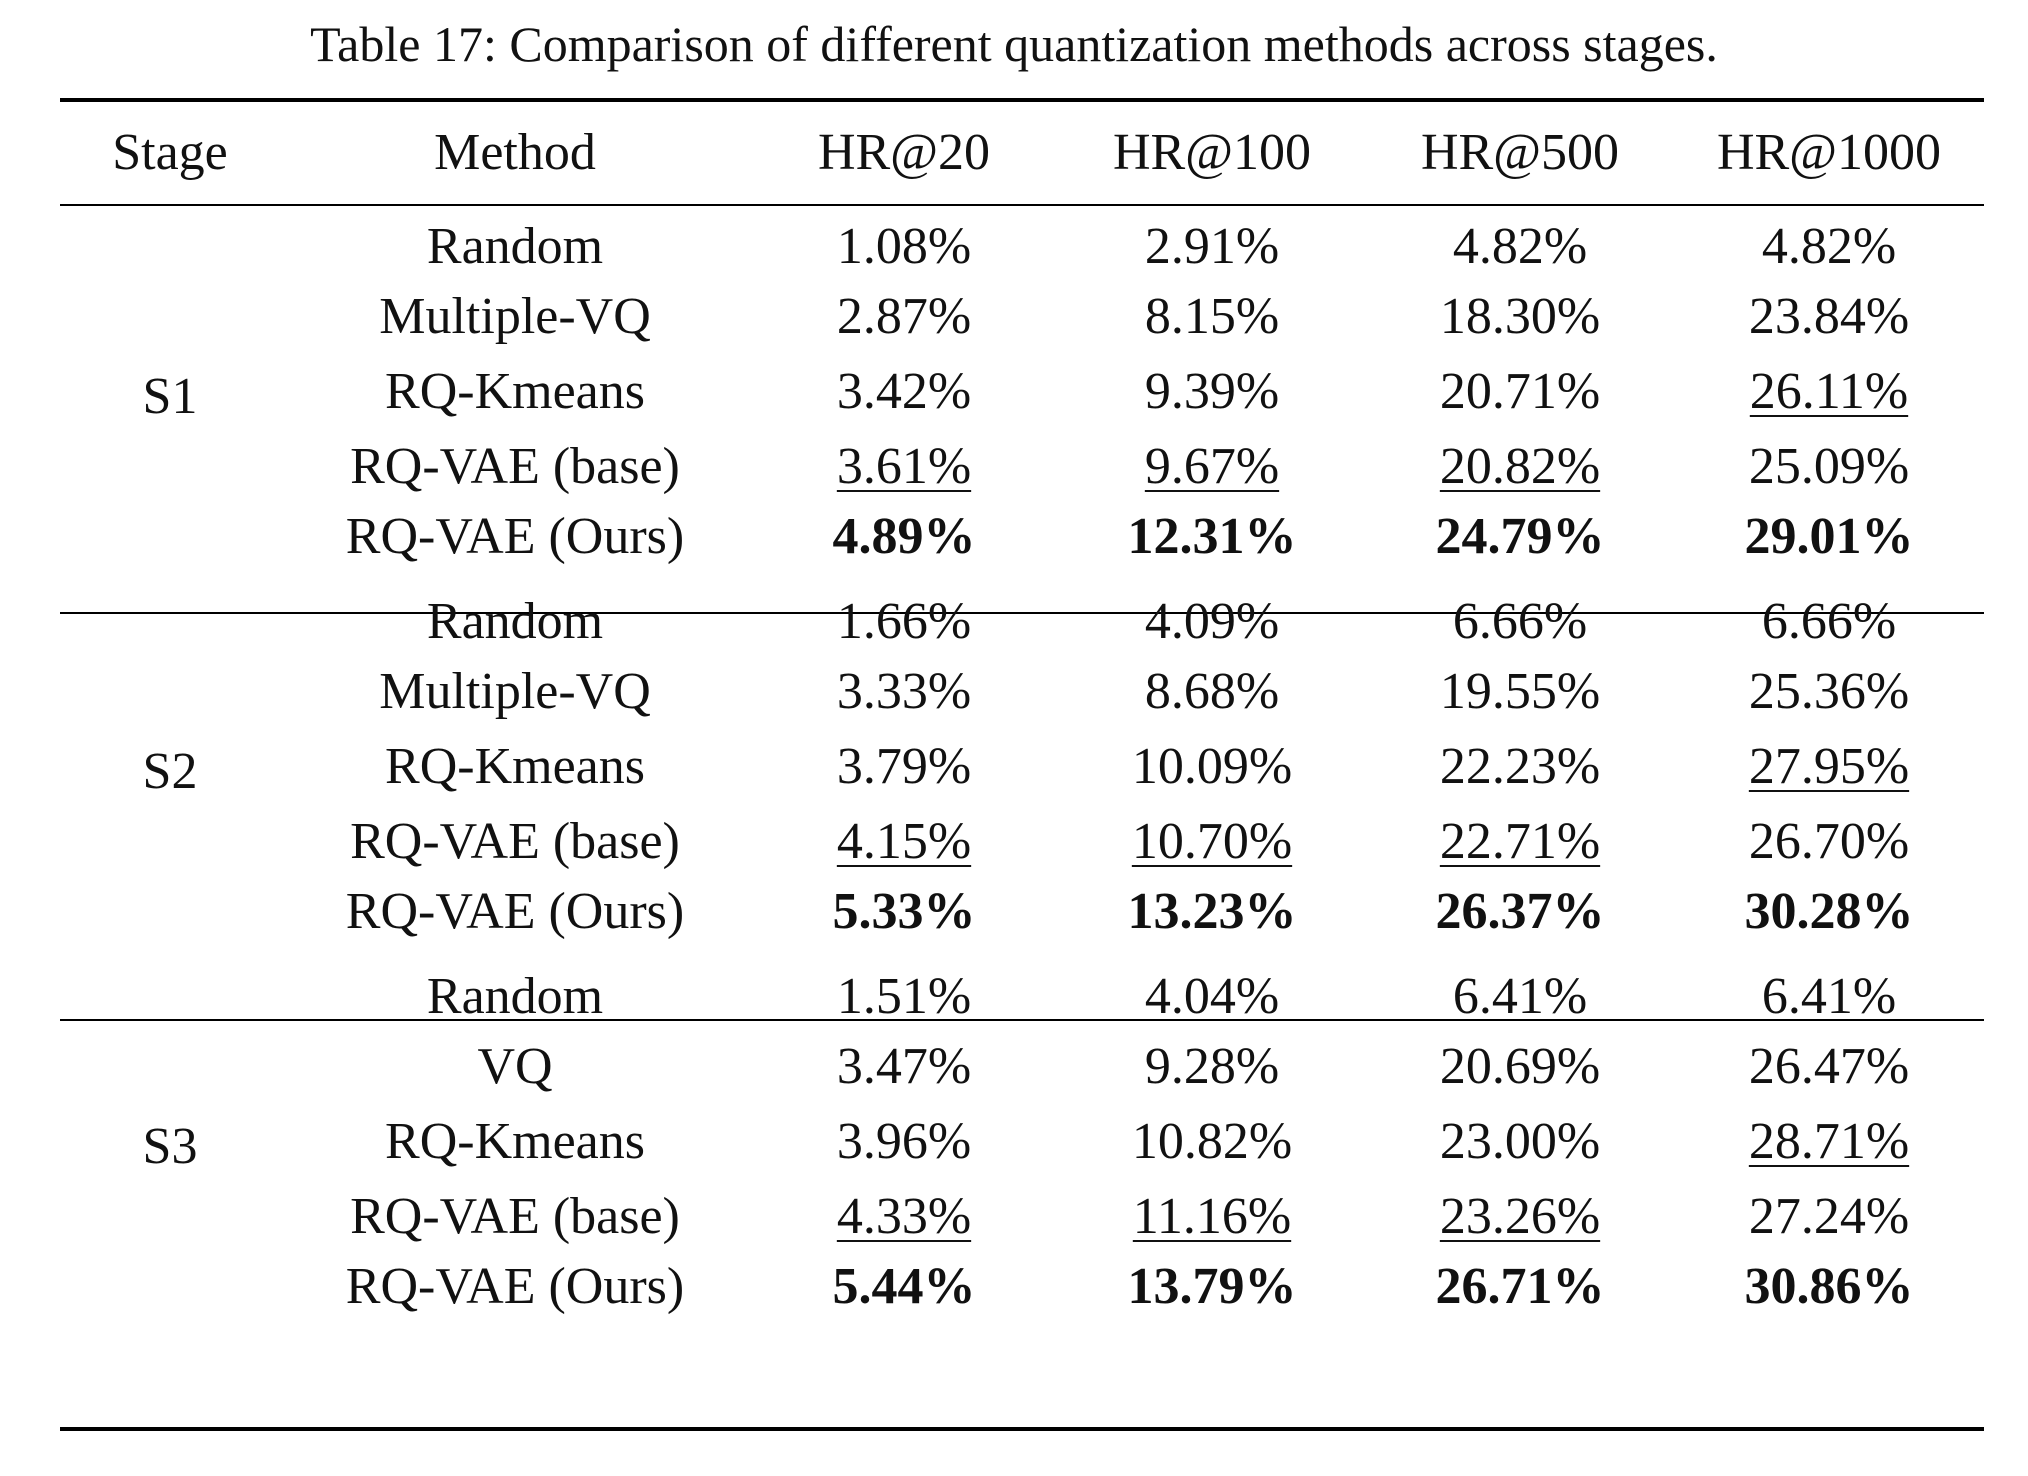 This screenshot has height=1476, width=2028. Describe the element at coordinates (1022, 1064) in the screenshot. I see `table-row: S3 Random 1.51% 4.04% 6.41% 6.41%` at that location.